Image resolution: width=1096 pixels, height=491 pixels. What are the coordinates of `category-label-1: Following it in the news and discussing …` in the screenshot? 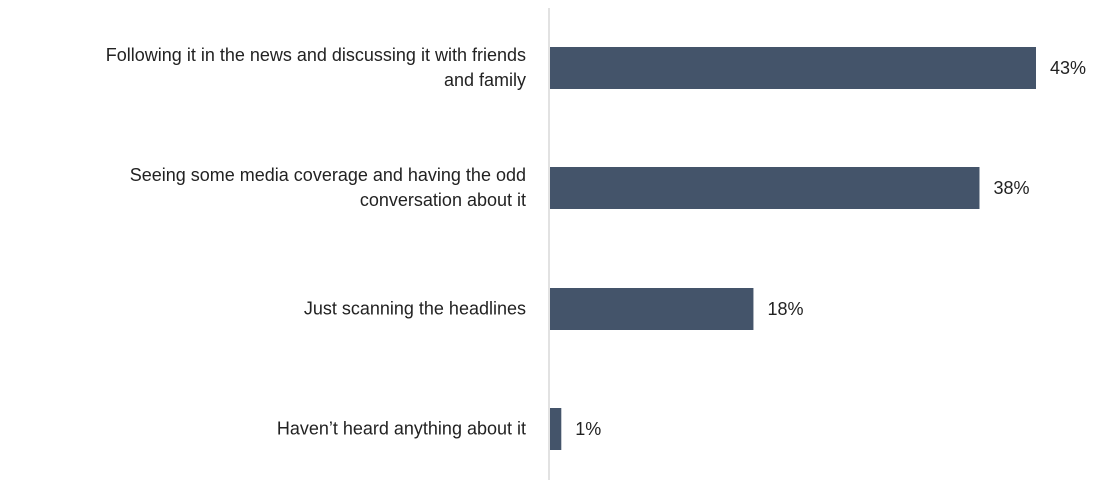 It's located at (263, 68).